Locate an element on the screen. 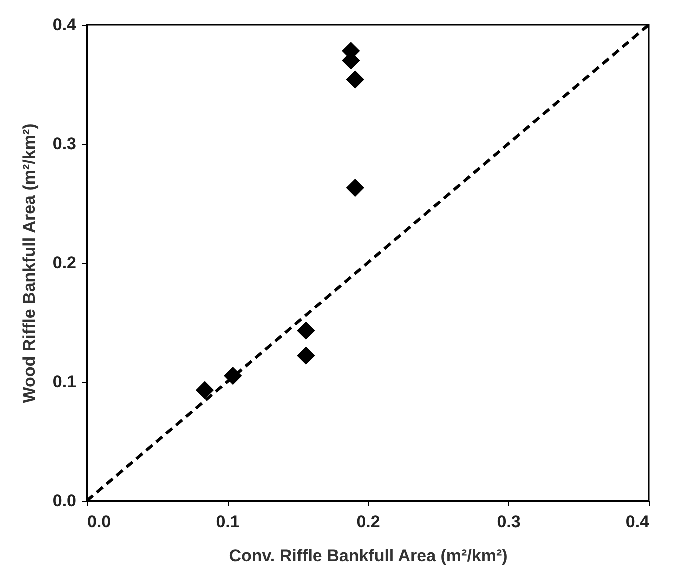 This screenshot has width=682, height=580. y-tick-label: 0.3 is located at coordinates (64, 144).